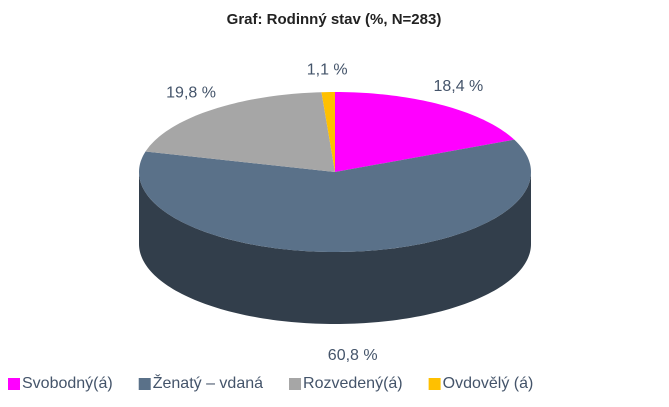  What do you see at coordinates (191, 93) in the screenshot?
I see `data-label: 19,8 %` at bounding box center [191, 93].